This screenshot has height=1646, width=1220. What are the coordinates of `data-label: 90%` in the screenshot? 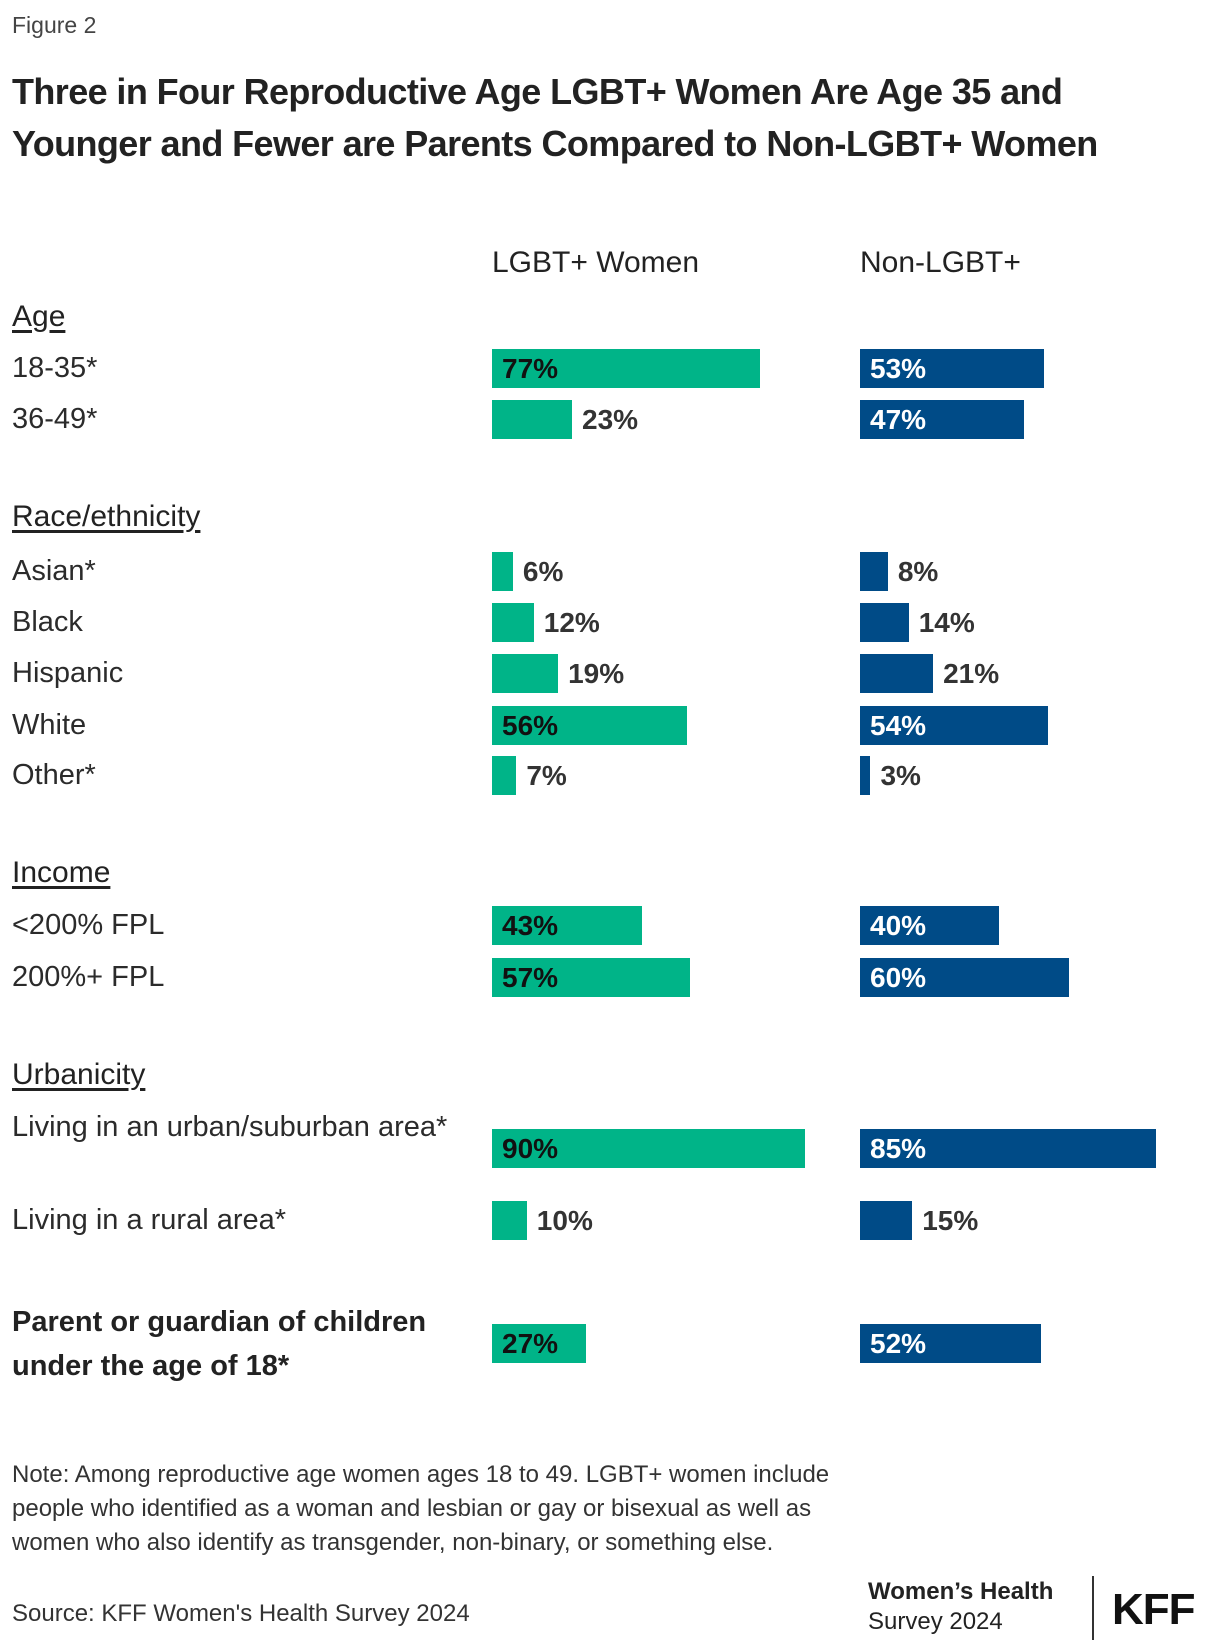 It's located at (530, 1148).